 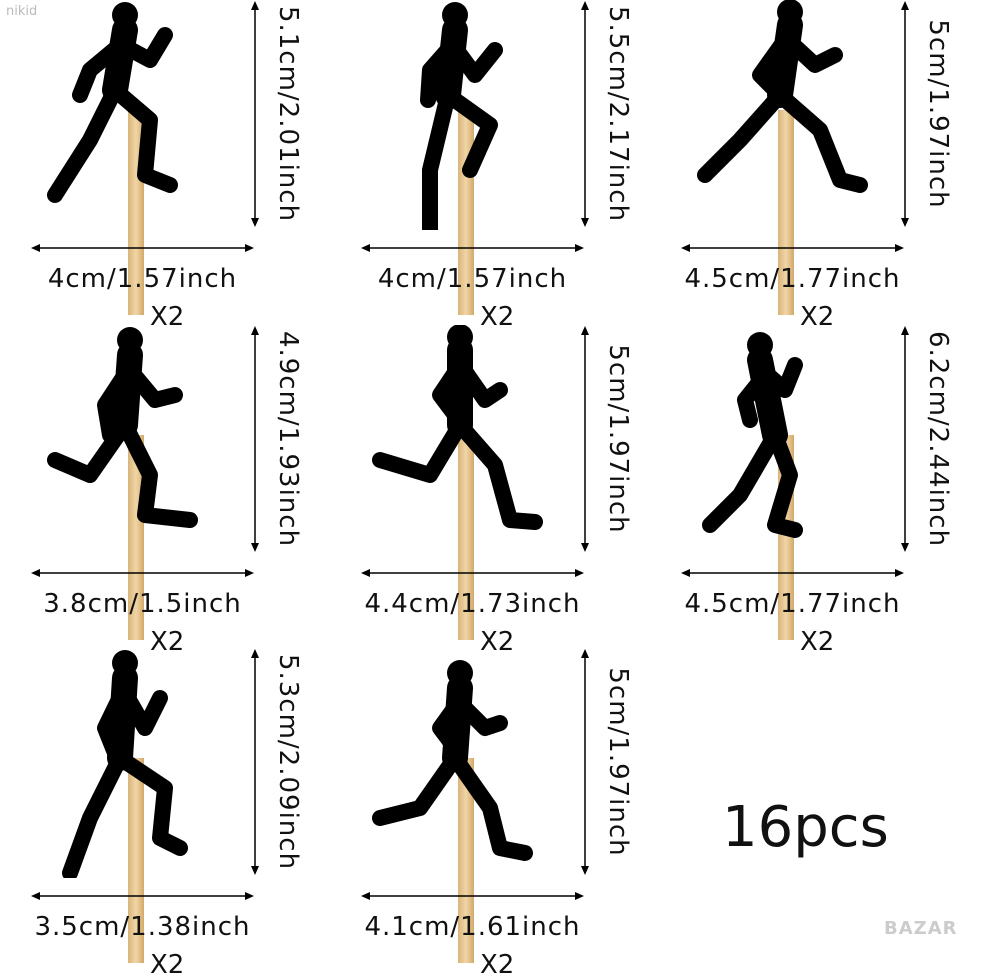 What do you see at coordinates (22, 11) in the screenshot?
I see `watermark-top: nikid` at bounding box center [22, 11].